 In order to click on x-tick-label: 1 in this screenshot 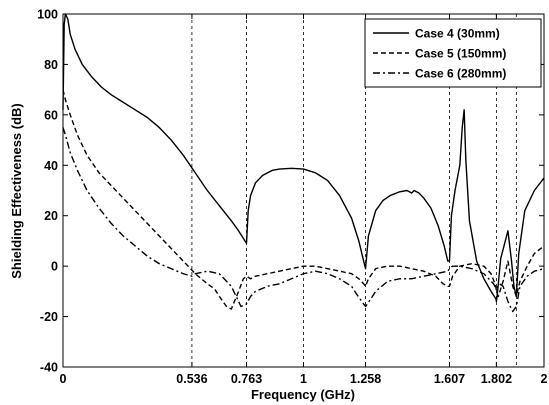, I will do `click(303, 379)`.